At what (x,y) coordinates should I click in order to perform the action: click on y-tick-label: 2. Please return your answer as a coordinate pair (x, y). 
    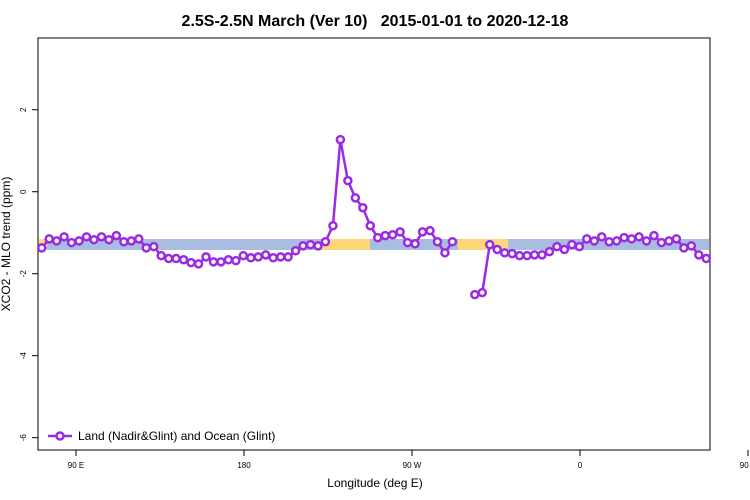
    Looking at the image, I should click on (23, 109).